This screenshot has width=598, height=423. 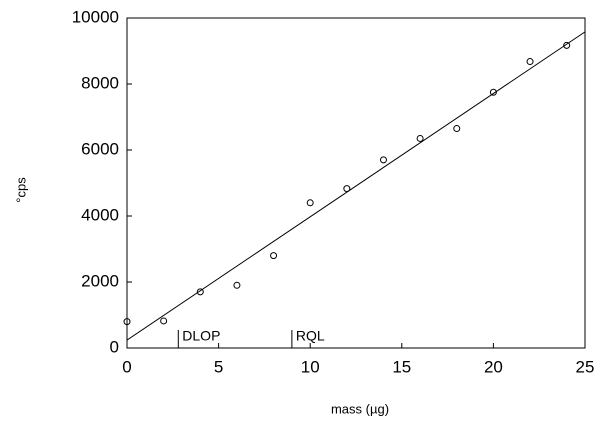 I want to click on x-tick-label: 20, so click(x=493, y=366).